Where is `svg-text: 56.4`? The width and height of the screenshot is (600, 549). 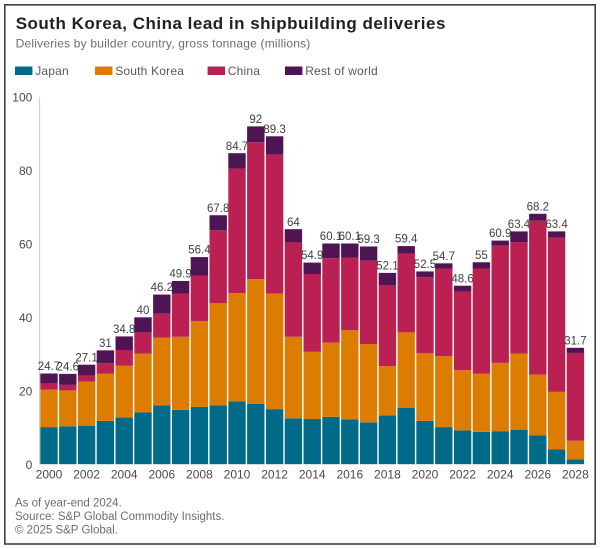 svg-text: 56.4 is located at coordinates (199, 251).